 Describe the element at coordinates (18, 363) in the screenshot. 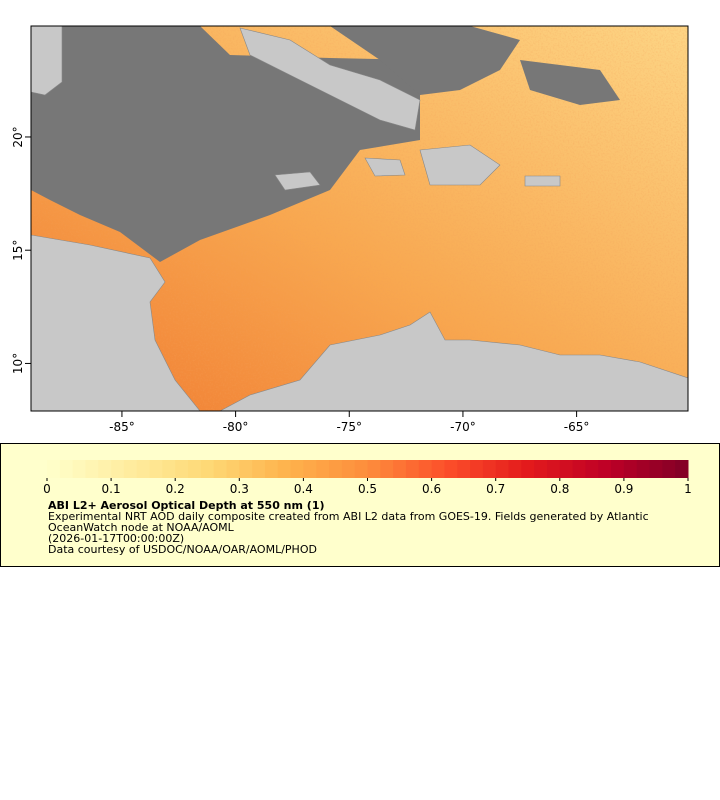

I see `y-tick-label: 10°` at that location.